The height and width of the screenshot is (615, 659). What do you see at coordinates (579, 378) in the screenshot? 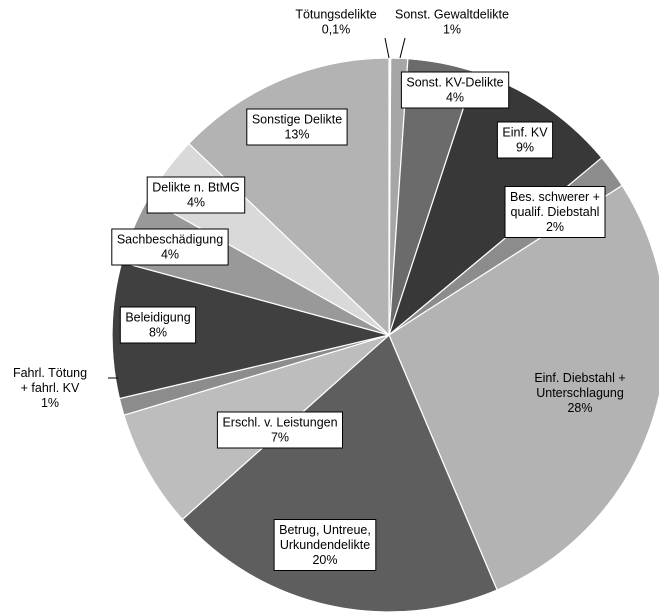
I see `slice-label-text: Einf. Diebstahl +` at bounding box center [579, 378].